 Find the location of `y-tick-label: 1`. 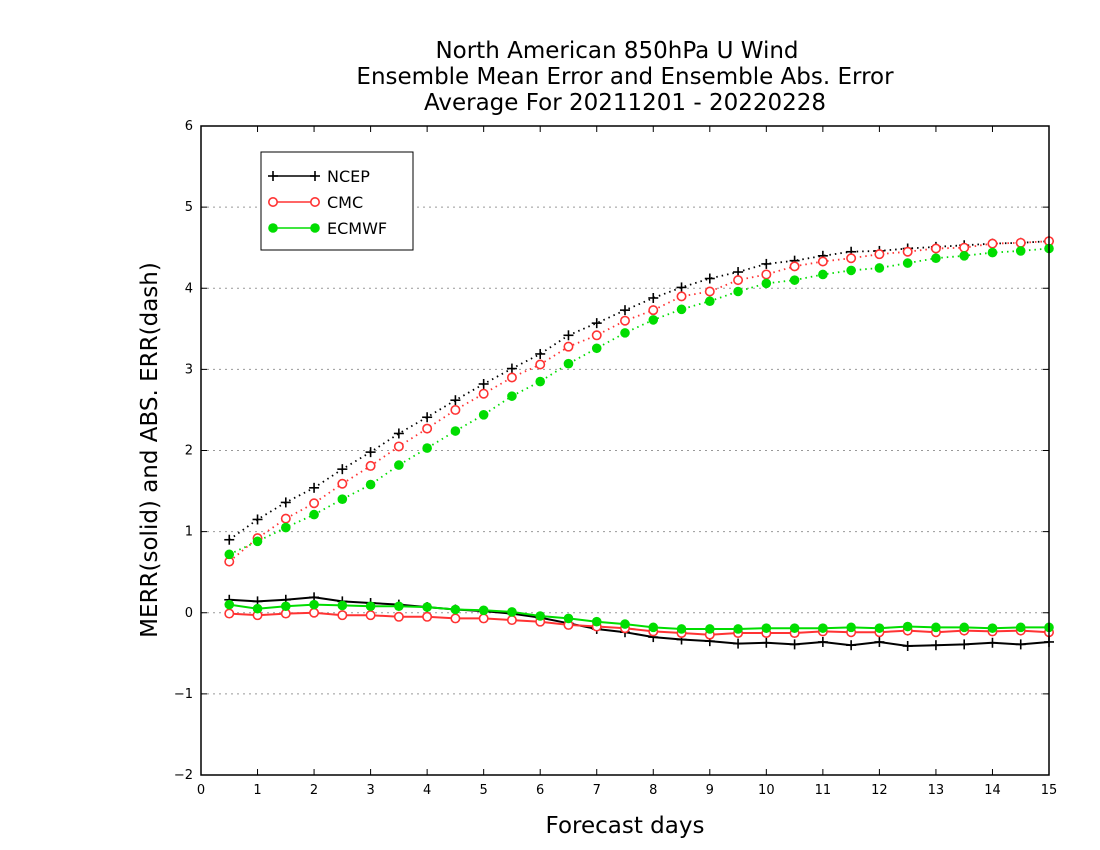

y-tick-label: 1 is located at coordinates (189, 532).